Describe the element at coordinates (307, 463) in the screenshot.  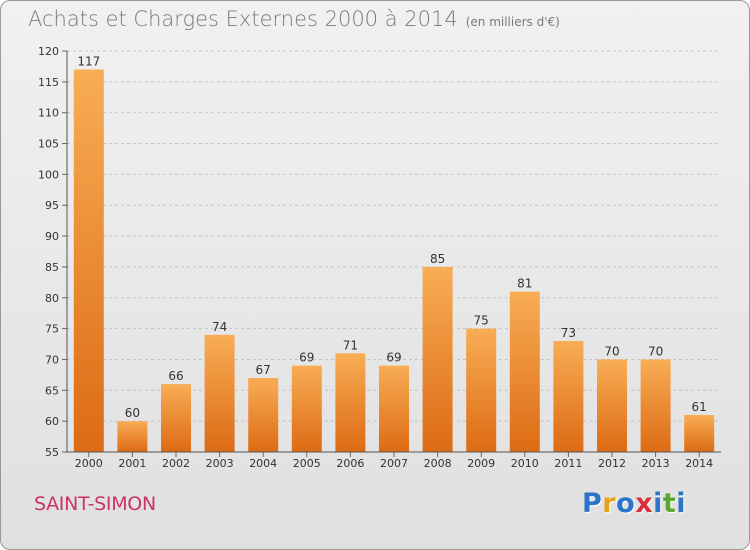
I see `x-tick-label: 2005` at that location.